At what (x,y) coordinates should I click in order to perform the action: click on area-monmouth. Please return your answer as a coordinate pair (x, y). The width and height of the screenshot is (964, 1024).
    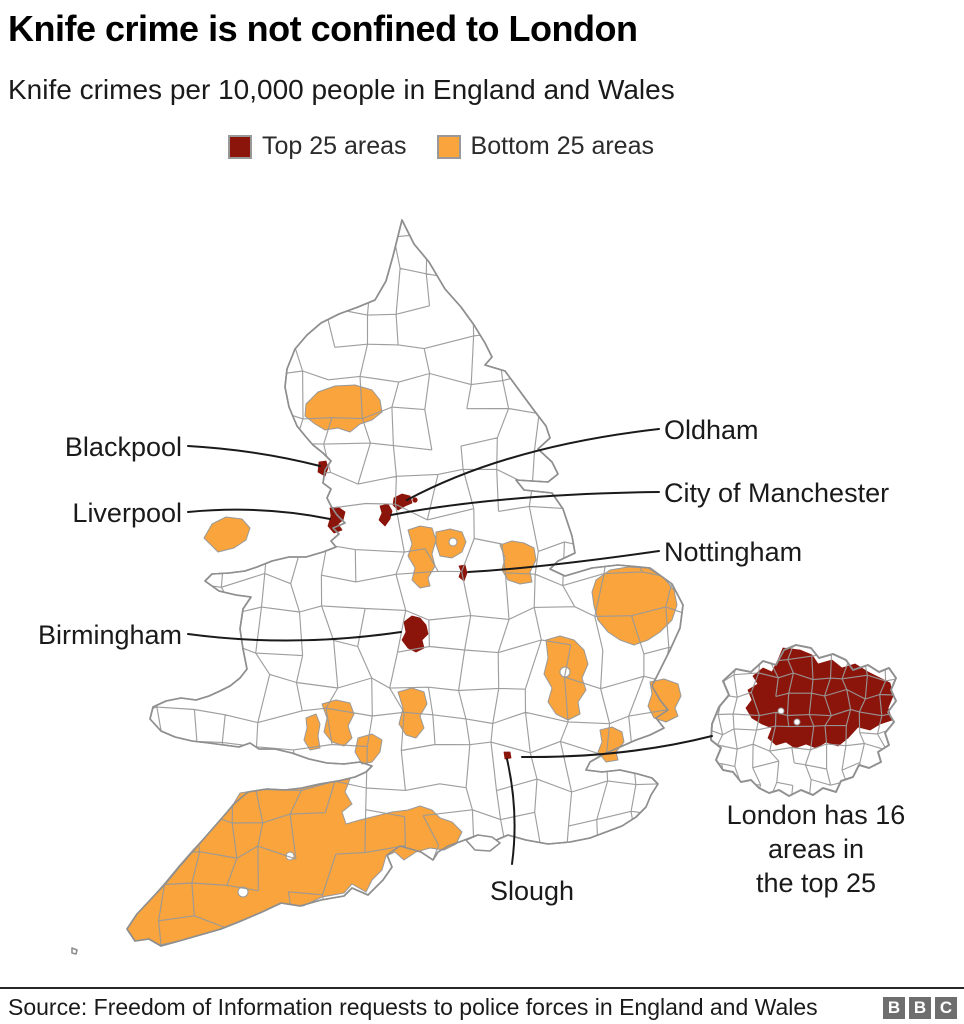
    Looking at the image, I should click on (368, 749).